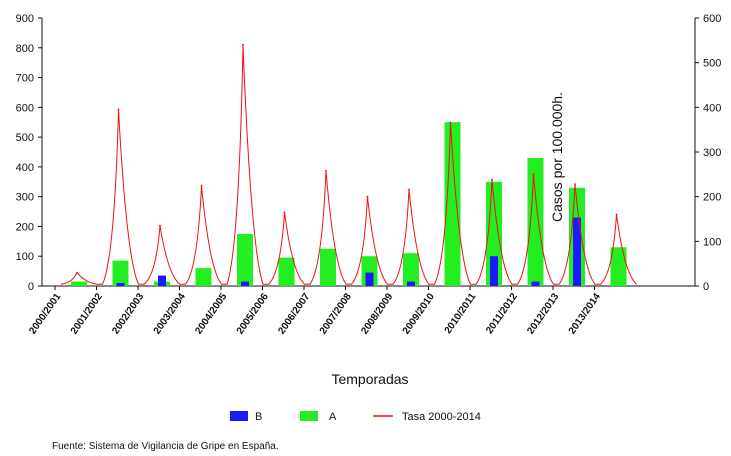 The height and width of the screenshot is (456, 731). I want to click on y2-tick-label: 500, so click(712, 64).